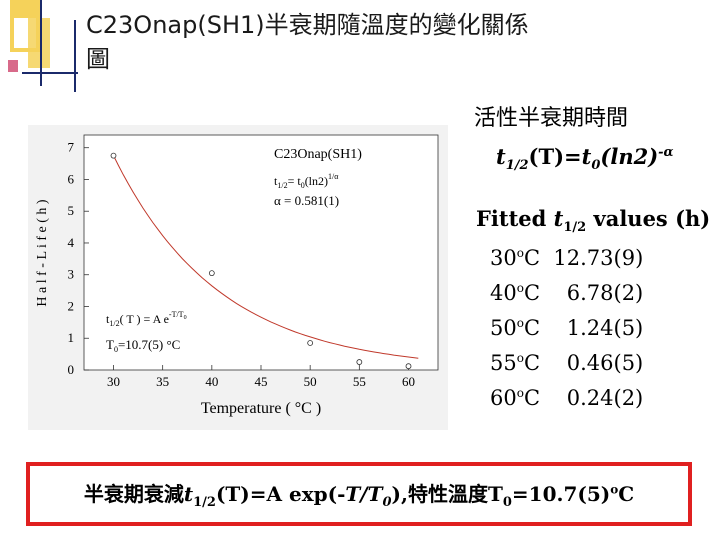 The width and height of the screenshot is (720, 540). I want to click on chart-title: C23Onap(SH1), so click(318, 154).